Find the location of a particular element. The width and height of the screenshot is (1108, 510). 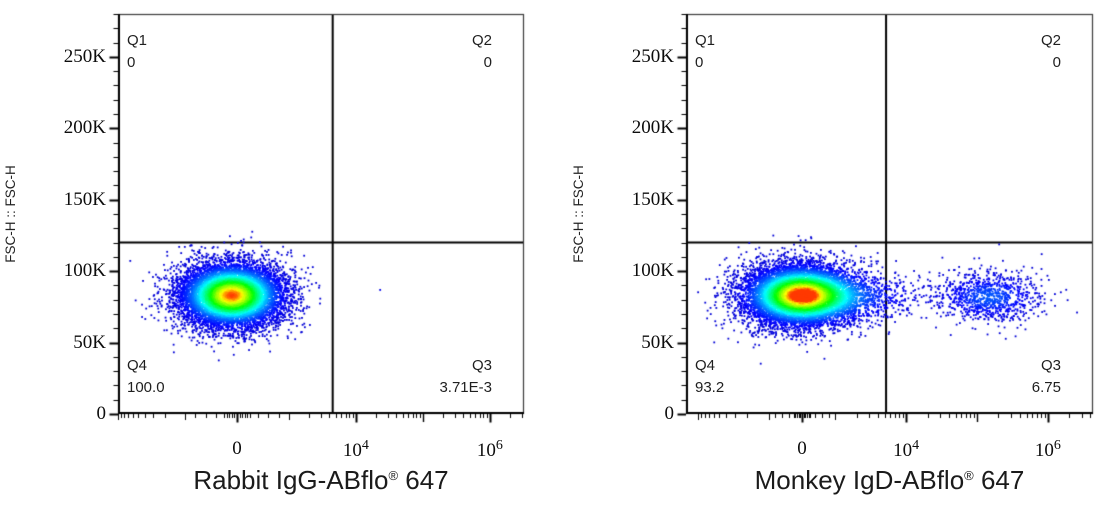

x-axis-title: Rabbit IgG-ABflo® 647 is located at coordinates (321, 480).